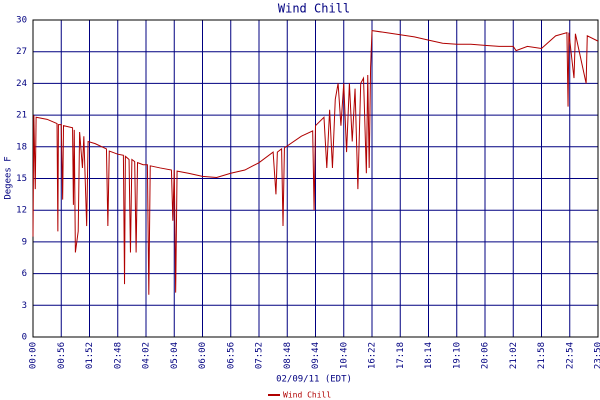 The width and height of the screenshot is (600, 400). Describe the element at coordinates (147, 355) in the screenshot. I see `x-tick-label: 04:02` at that location.